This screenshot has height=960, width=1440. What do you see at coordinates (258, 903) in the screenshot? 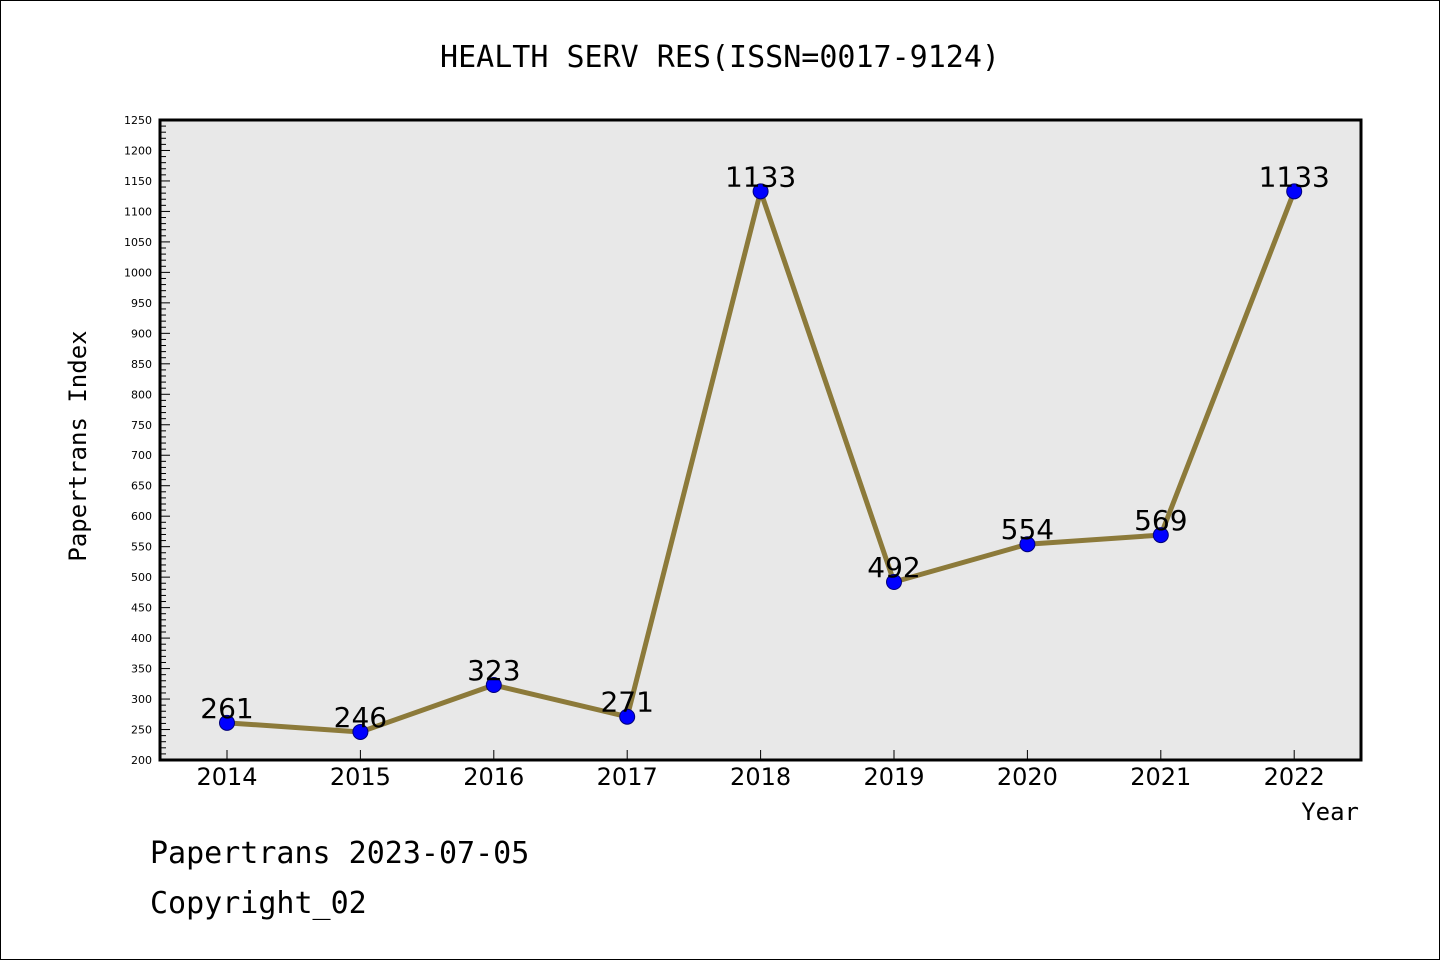
I see `footer-copyright: Copyright_02` at bounding box center [258, 903].